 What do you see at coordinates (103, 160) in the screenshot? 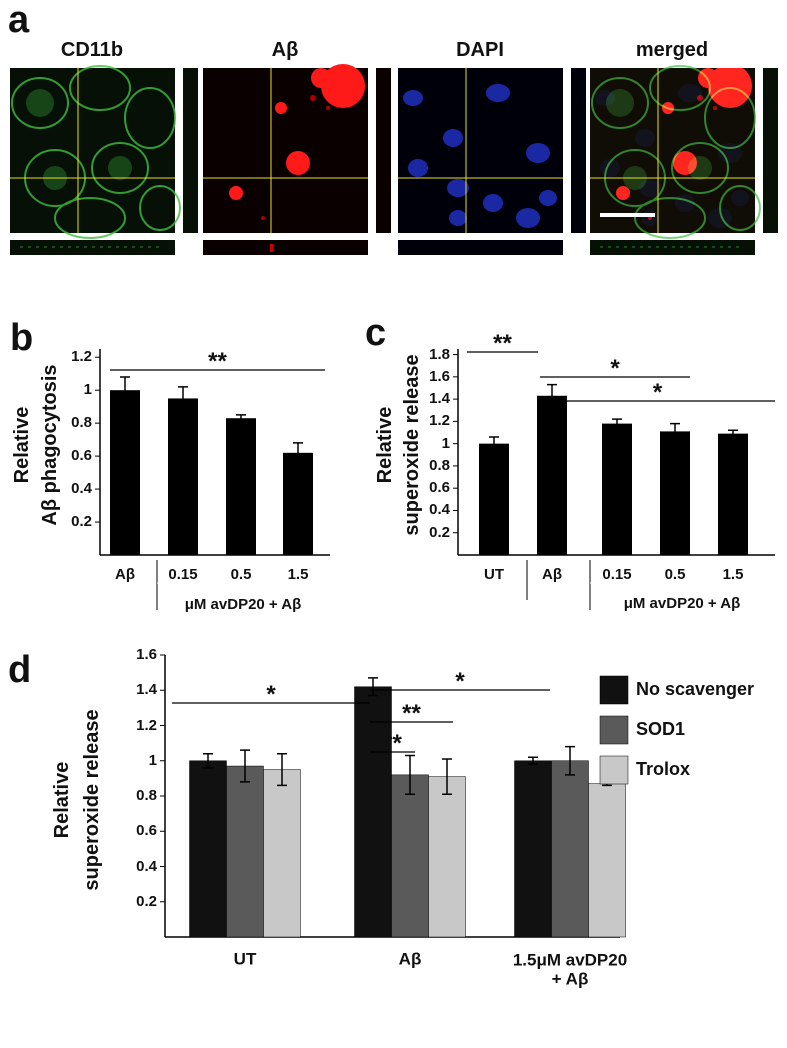
I see `micrograph-cd11b` at bounding box center [103, 160].